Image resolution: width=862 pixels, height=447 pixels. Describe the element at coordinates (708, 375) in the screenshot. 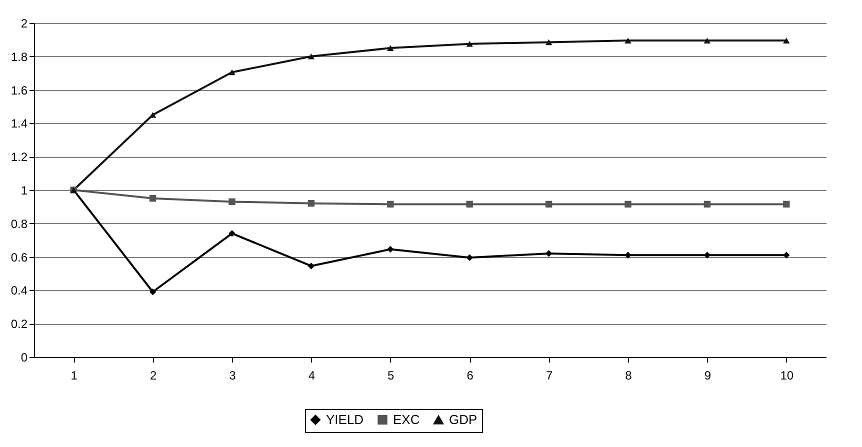

I see `x-tick-label: 9` at that location.